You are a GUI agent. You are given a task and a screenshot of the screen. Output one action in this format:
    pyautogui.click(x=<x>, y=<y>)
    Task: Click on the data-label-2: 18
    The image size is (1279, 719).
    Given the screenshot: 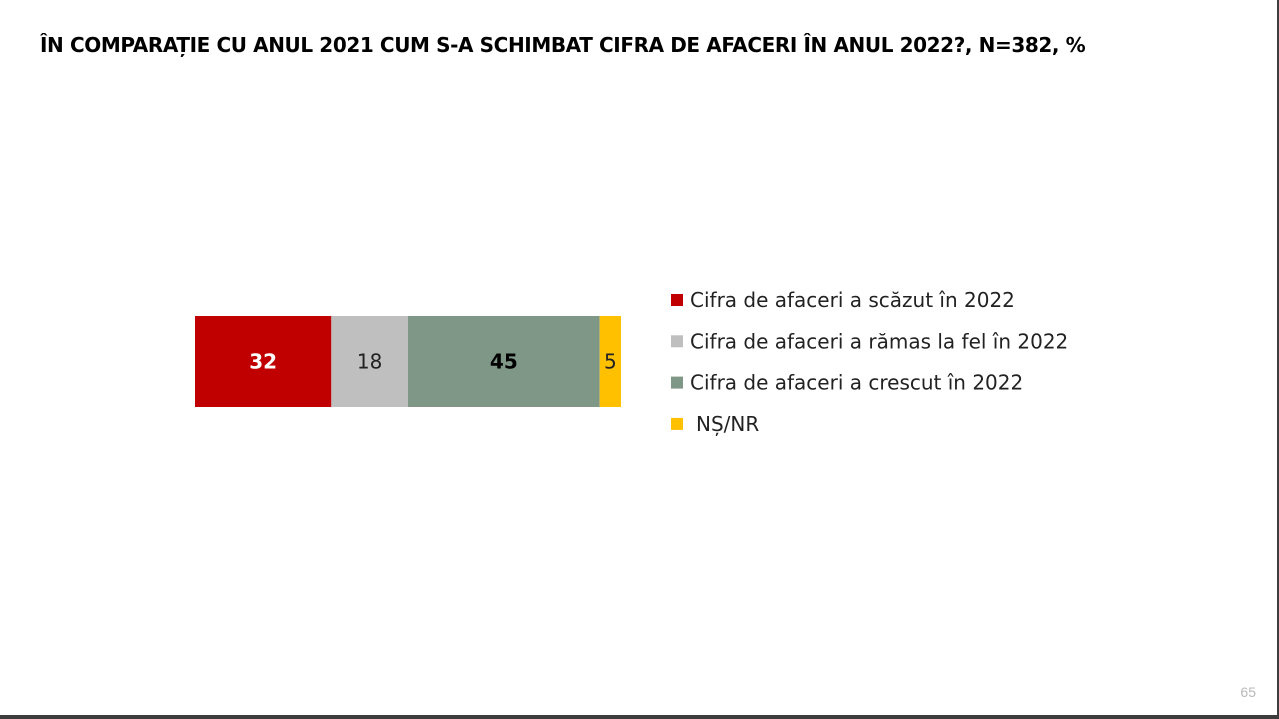 What is the action you would take?
    pyautogui.click(x=369, y=362)
    